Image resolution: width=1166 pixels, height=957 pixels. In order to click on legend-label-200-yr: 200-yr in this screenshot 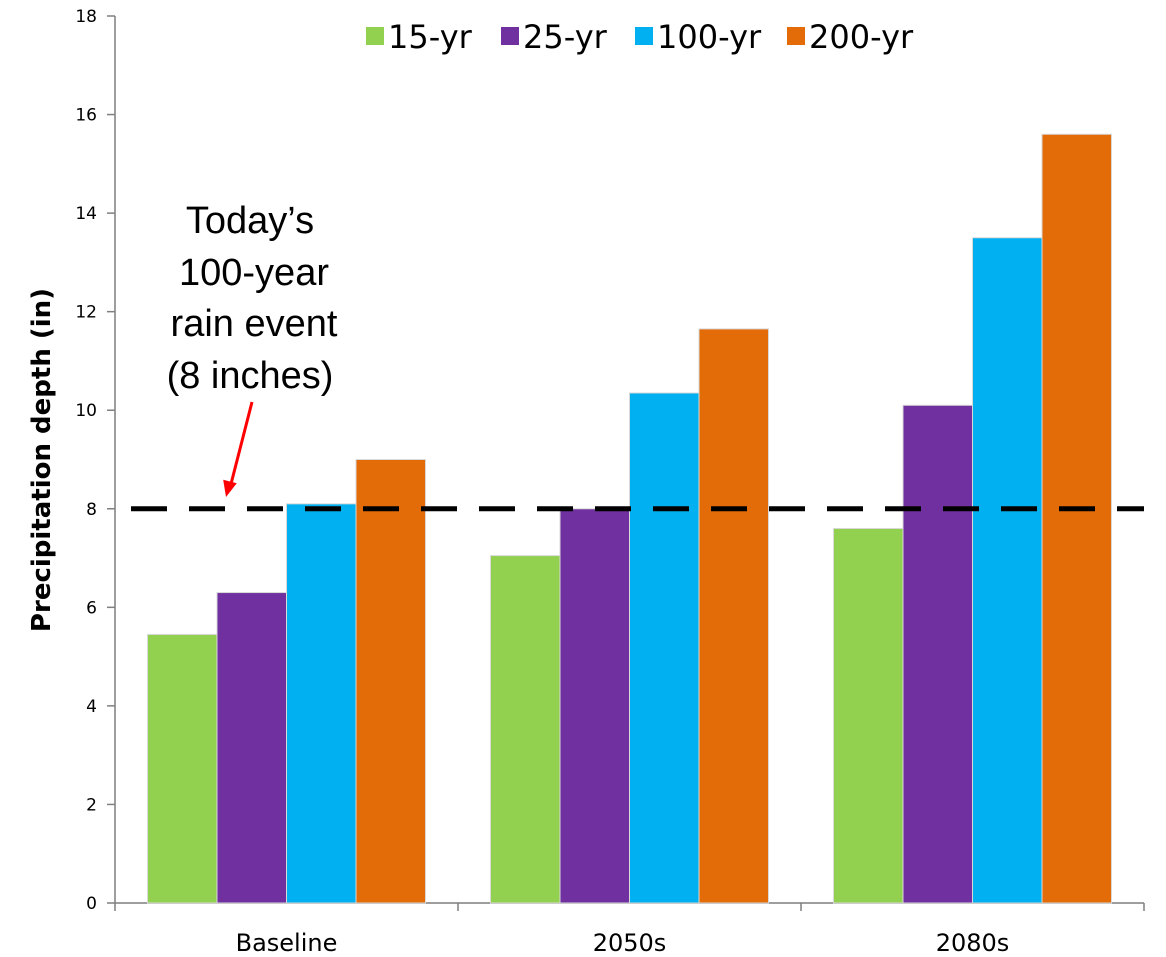, I will do `click(861, 37)`.